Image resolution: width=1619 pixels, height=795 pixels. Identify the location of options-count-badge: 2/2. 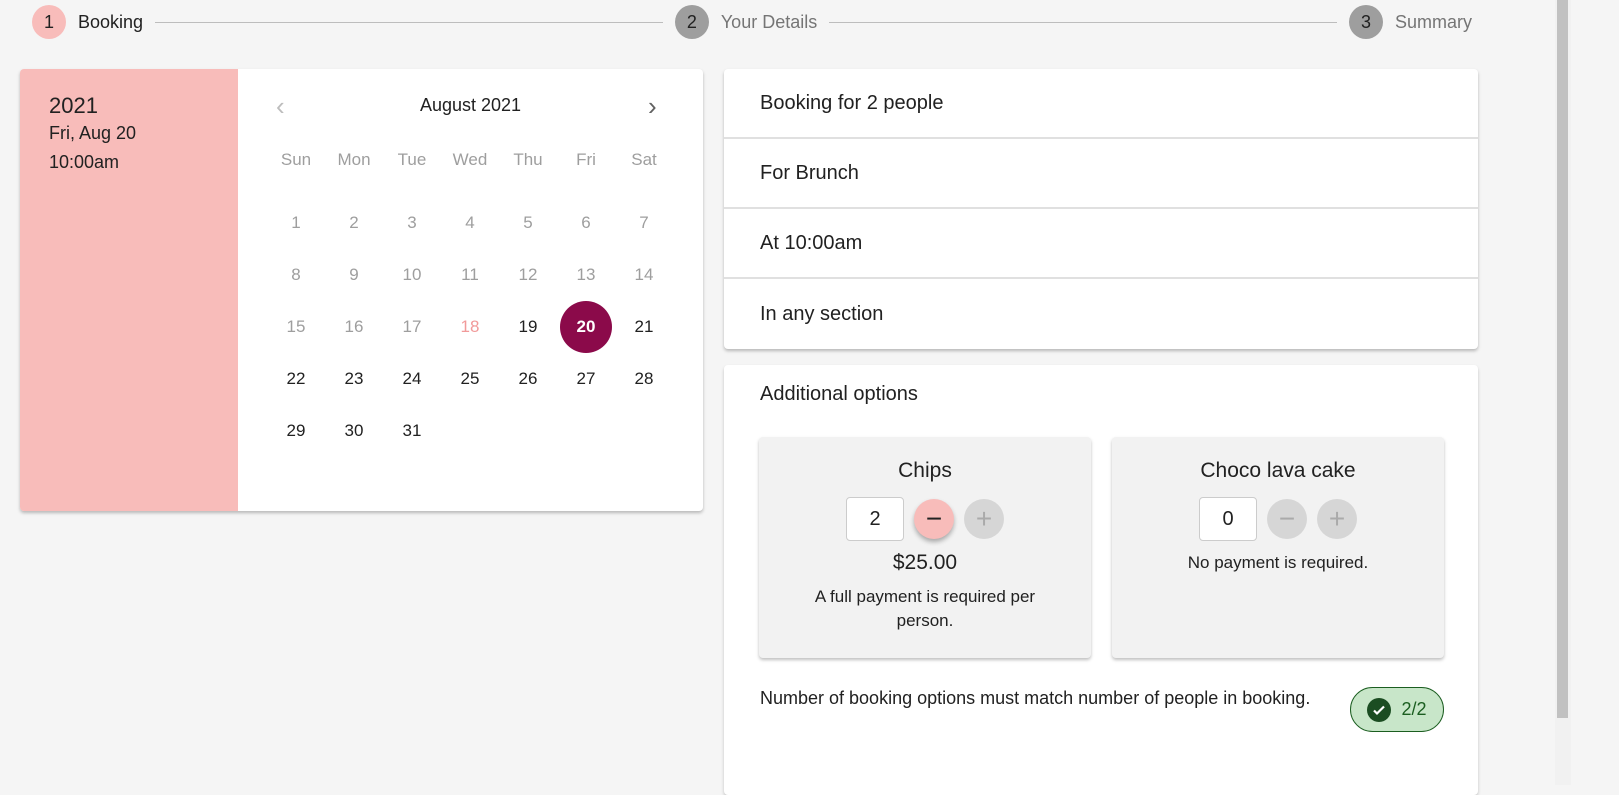
(1397, 709).